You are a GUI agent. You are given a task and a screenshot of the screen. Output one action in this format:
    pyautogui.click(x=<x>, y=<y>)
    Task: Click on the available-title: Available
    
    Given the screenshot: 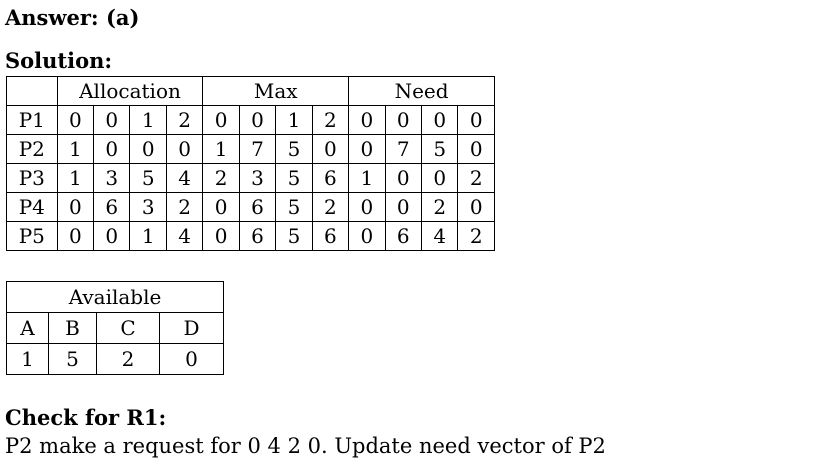 What is the action you would take?
    pyautogui.click(x=115, y=297)
    